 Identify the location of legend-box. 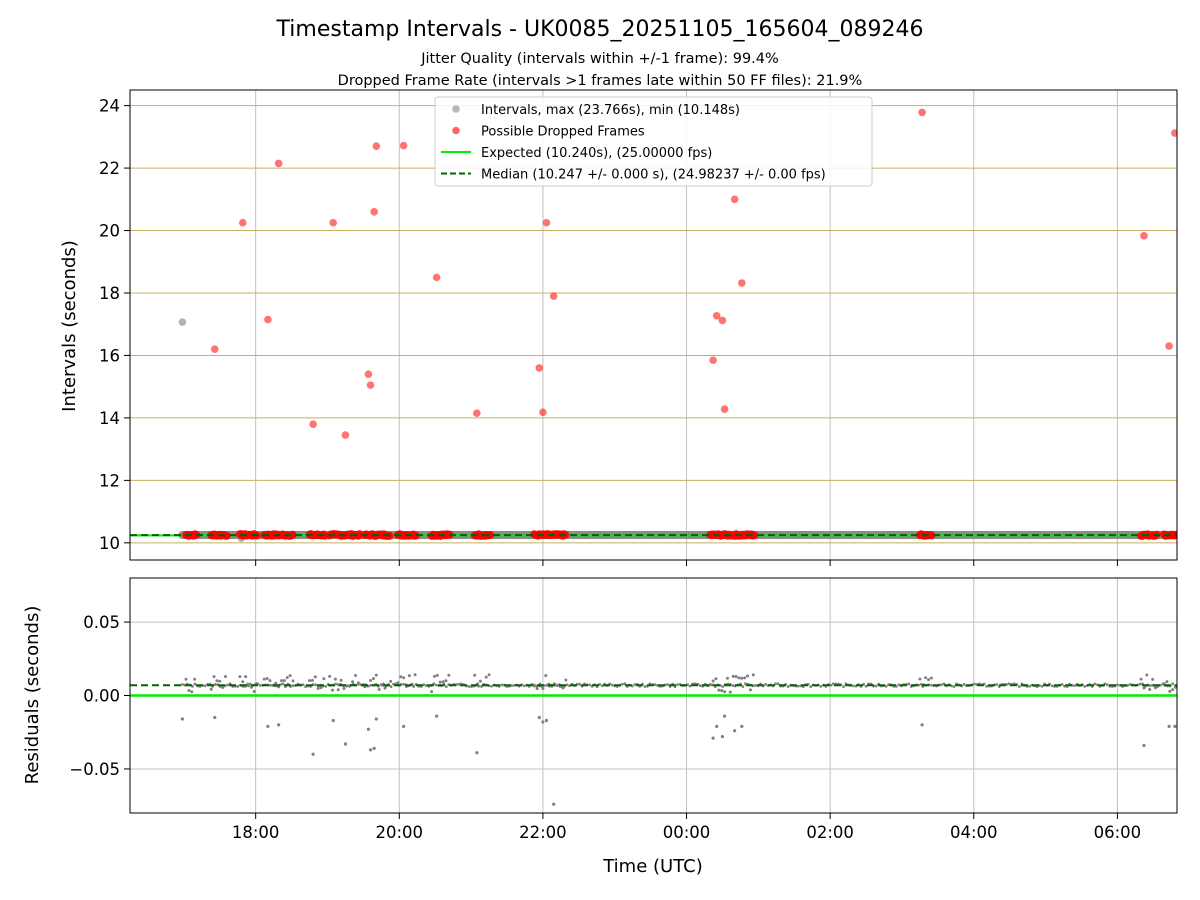
(653, 141).